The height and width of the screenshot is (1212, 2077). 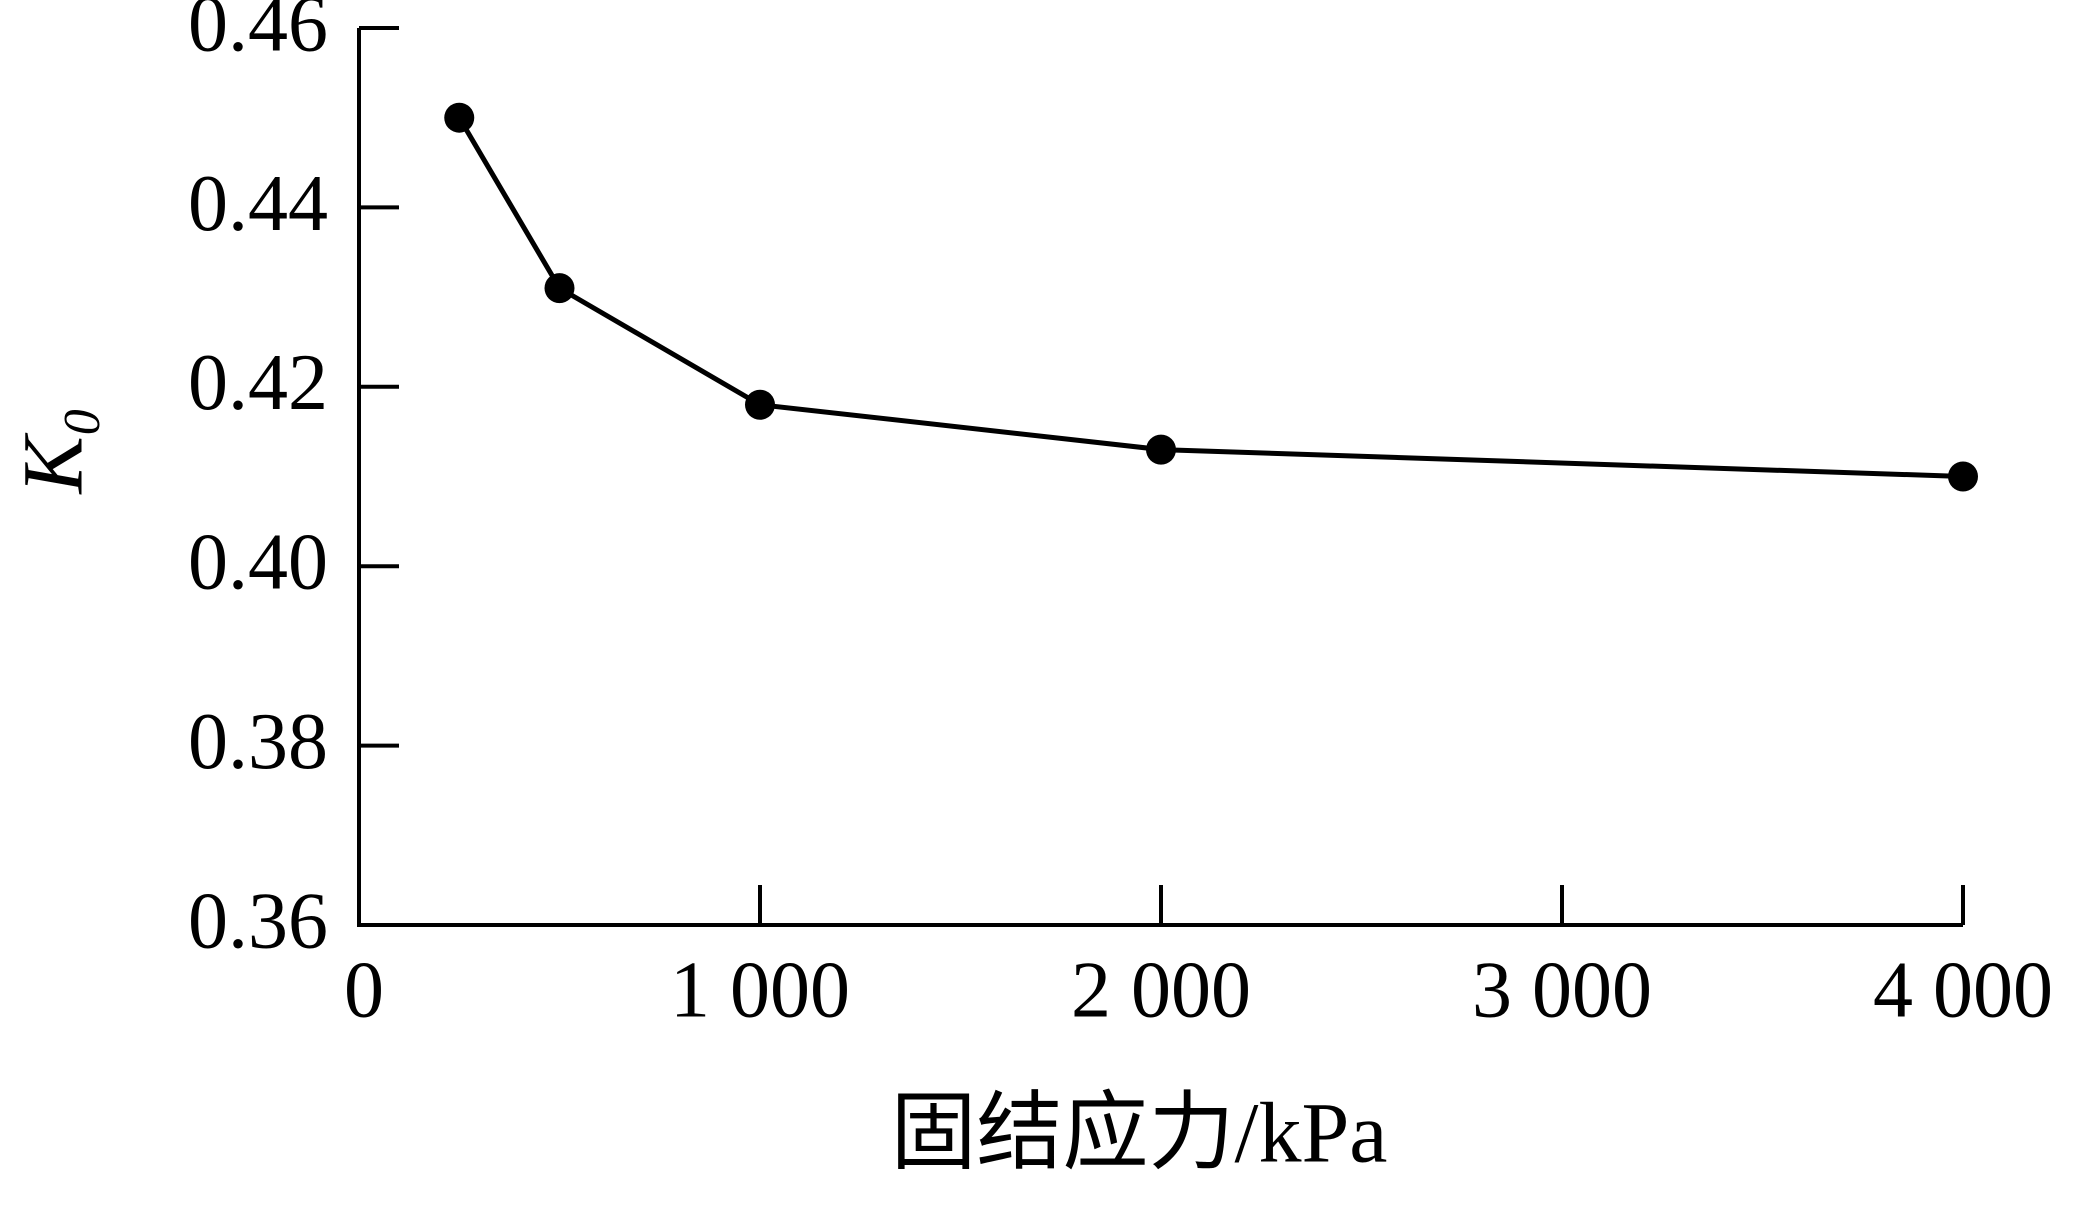 I want to click on y-tick-label: 0.46, so click(x=258, y=34).